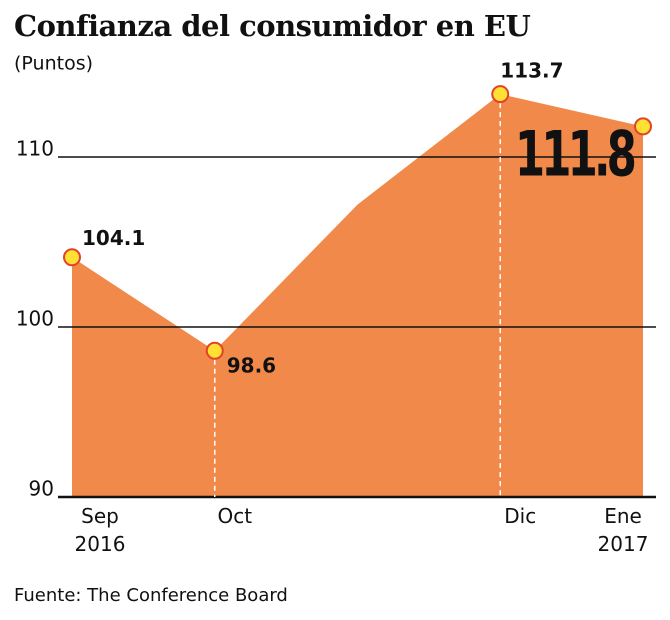 This screenshot has height=620, width=670. What do you see at coordinates (531, 71) in the screenshot?
I see `value-label: 113.7` at bounding box center [531, 71].